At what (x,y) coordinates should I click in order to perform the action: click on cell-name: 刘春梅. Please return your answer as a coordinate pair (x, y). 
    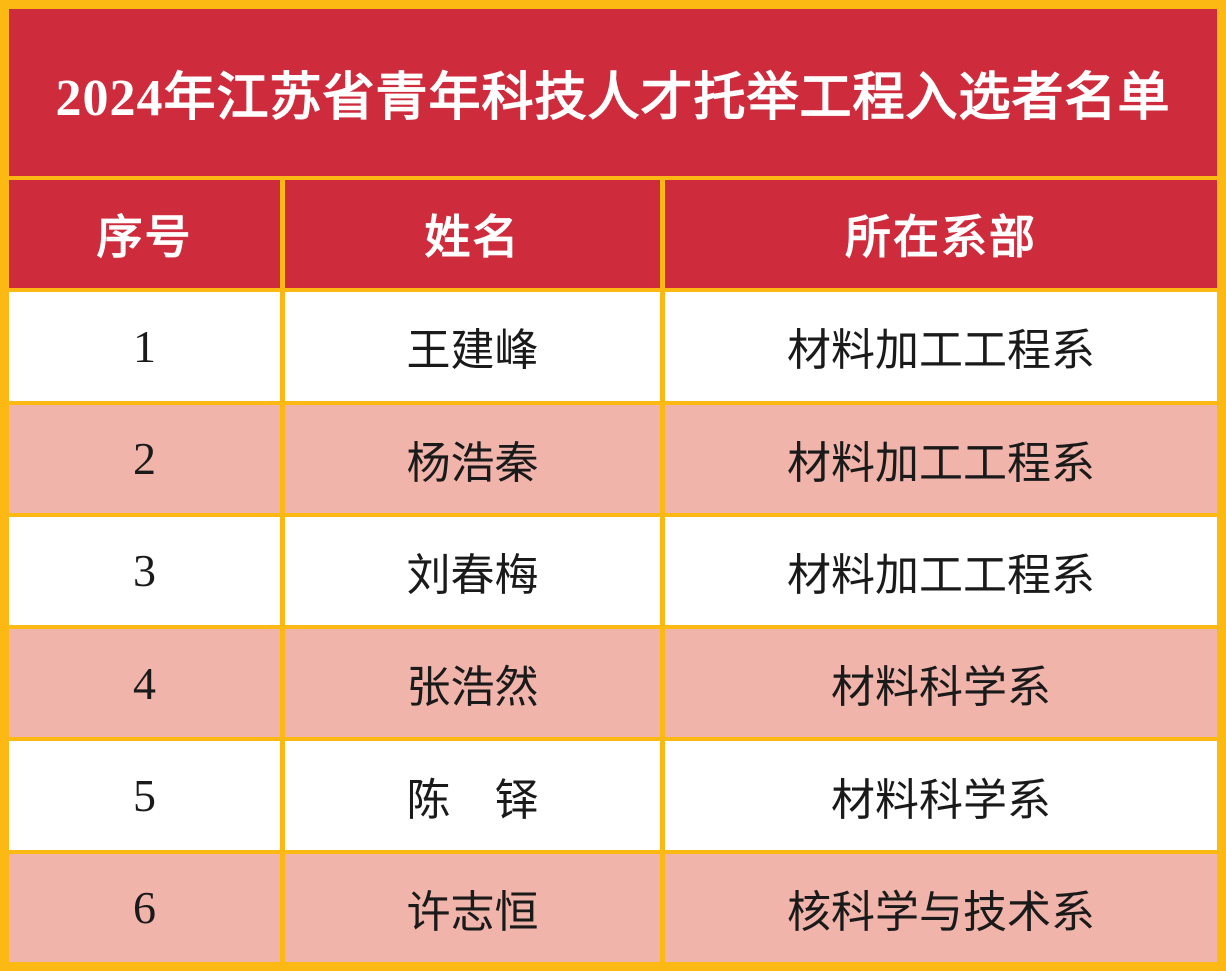
    Looking at the image, I should click on (472, 571).